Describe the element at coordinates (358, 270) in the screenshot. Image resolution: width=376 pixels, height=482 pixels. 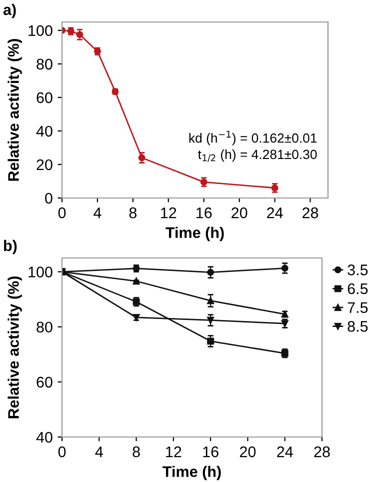
I see `legend-label: 3.5` at that location.